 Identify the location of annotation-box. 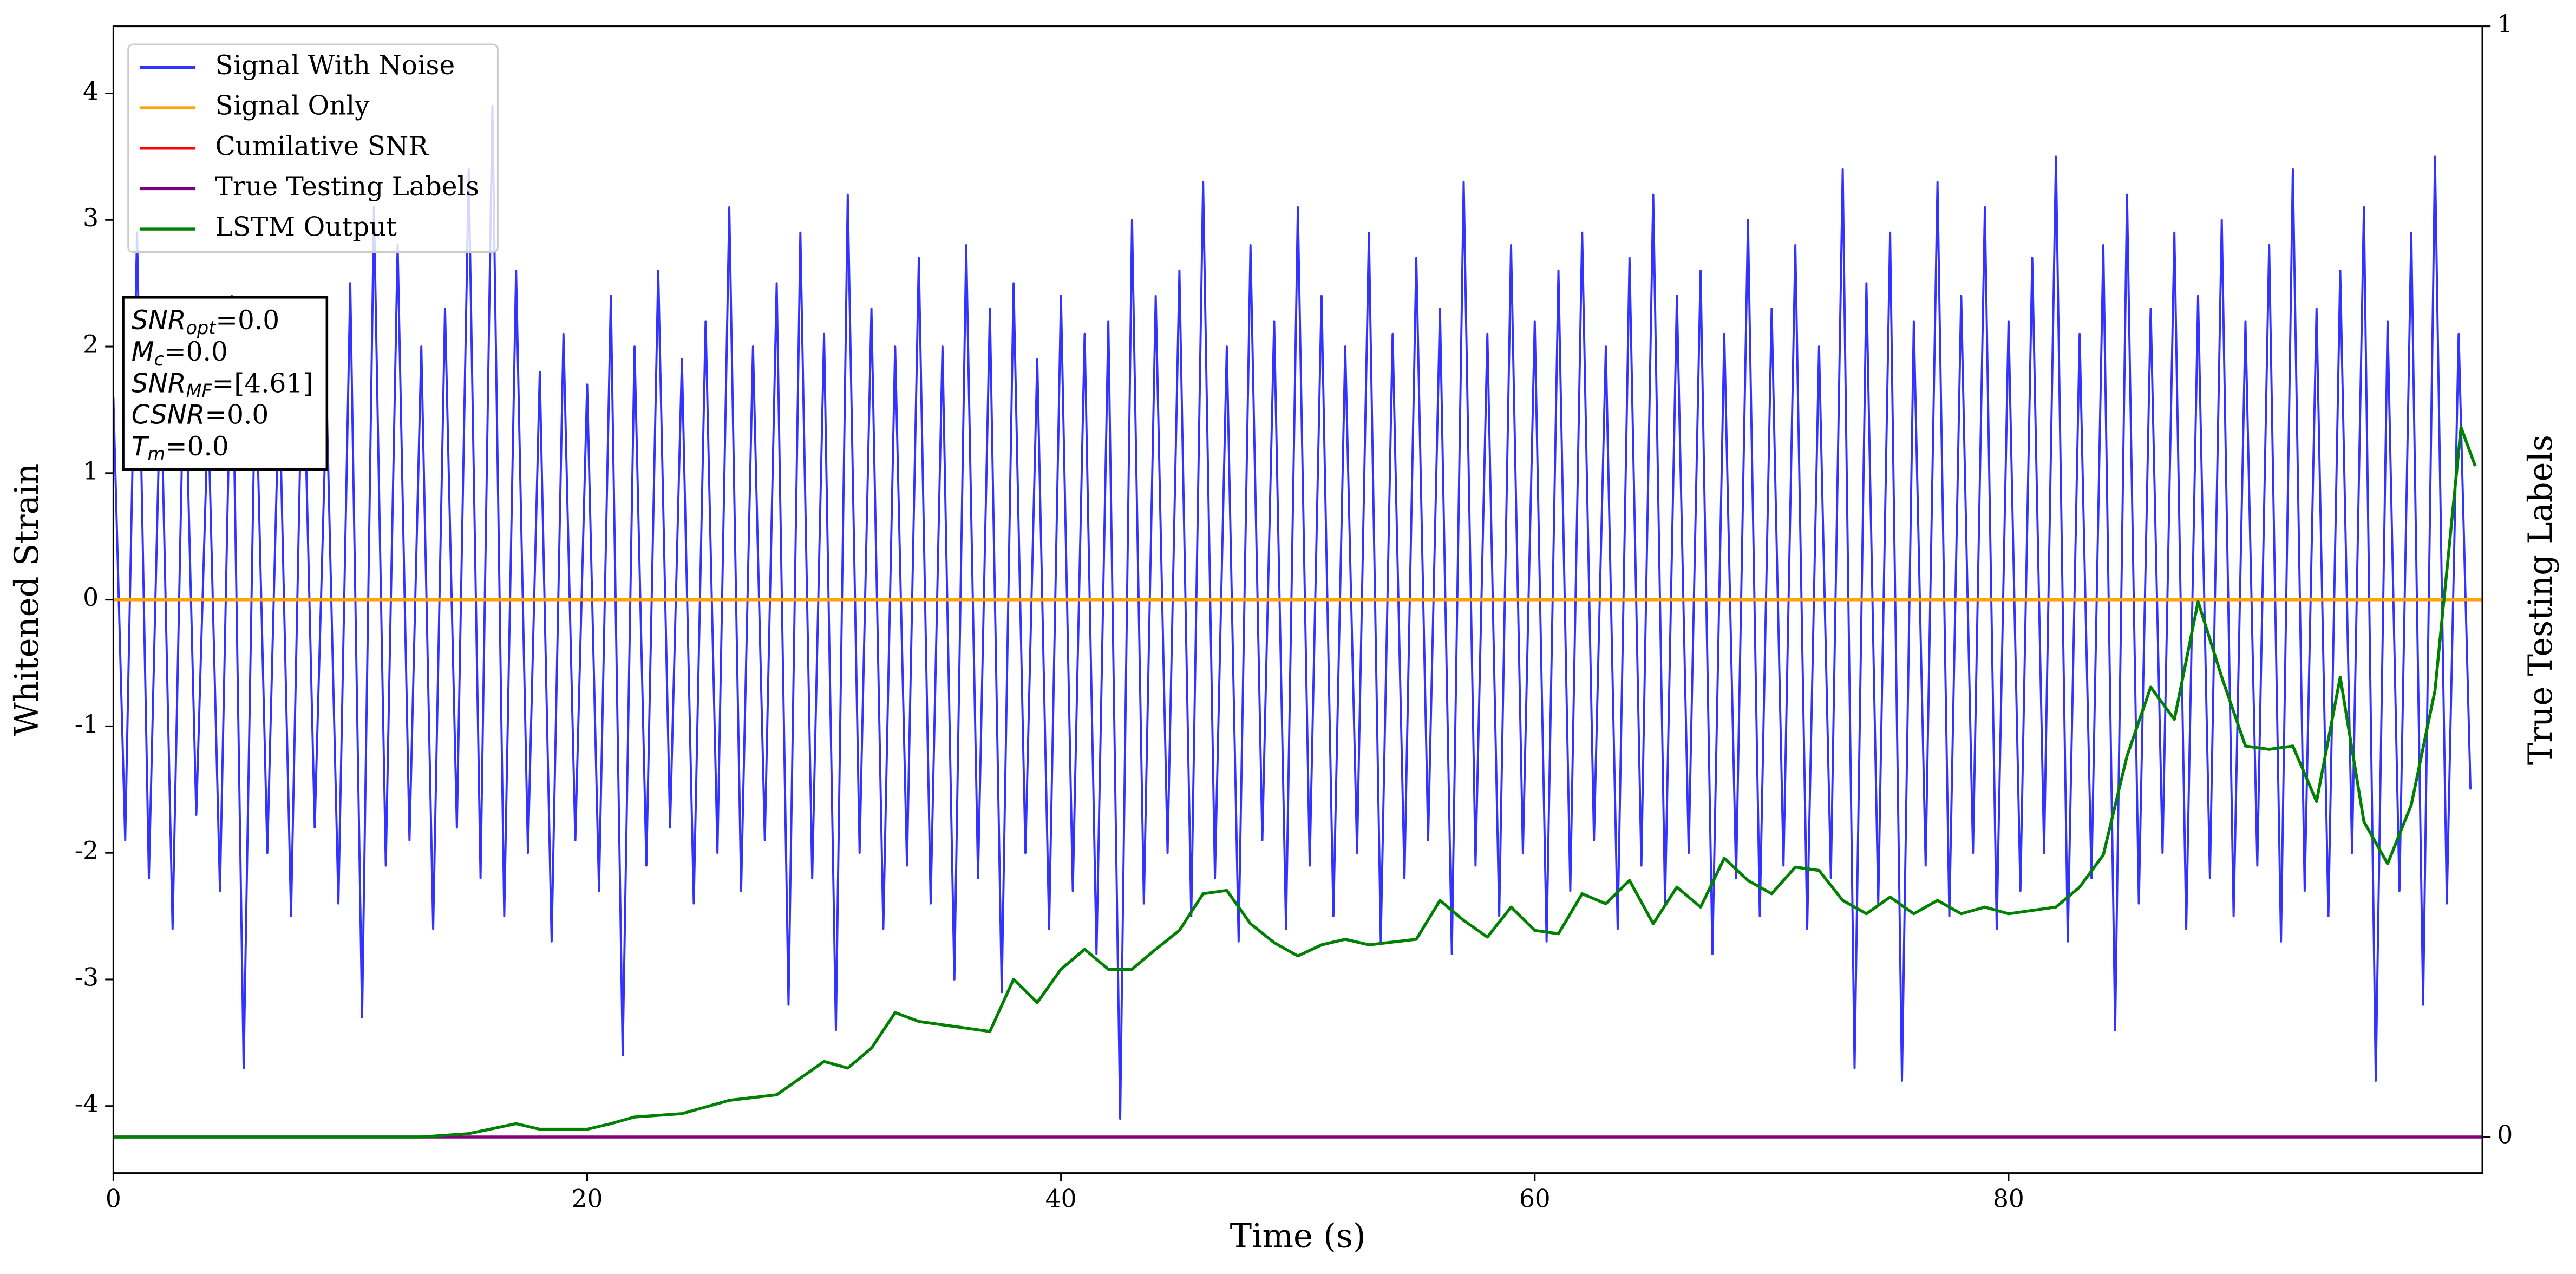
(225, 383).